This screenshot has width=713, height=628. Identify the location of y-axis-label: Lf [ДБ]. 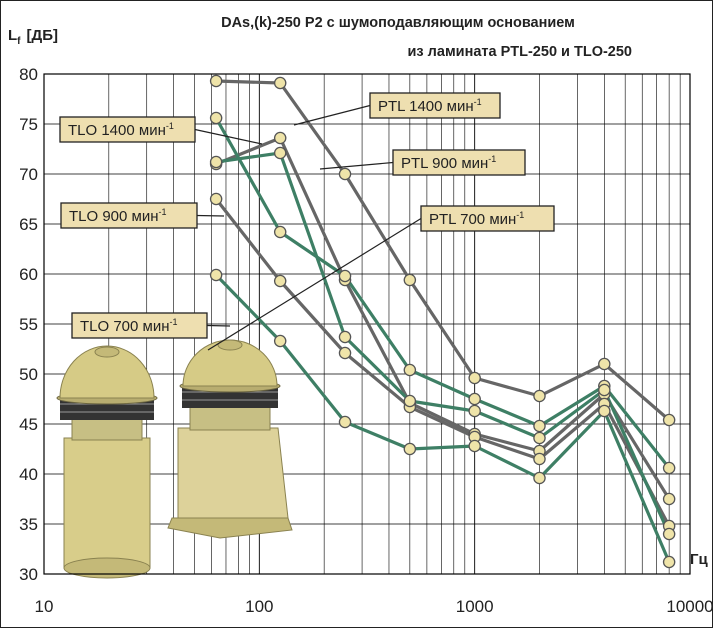
(33, 37).